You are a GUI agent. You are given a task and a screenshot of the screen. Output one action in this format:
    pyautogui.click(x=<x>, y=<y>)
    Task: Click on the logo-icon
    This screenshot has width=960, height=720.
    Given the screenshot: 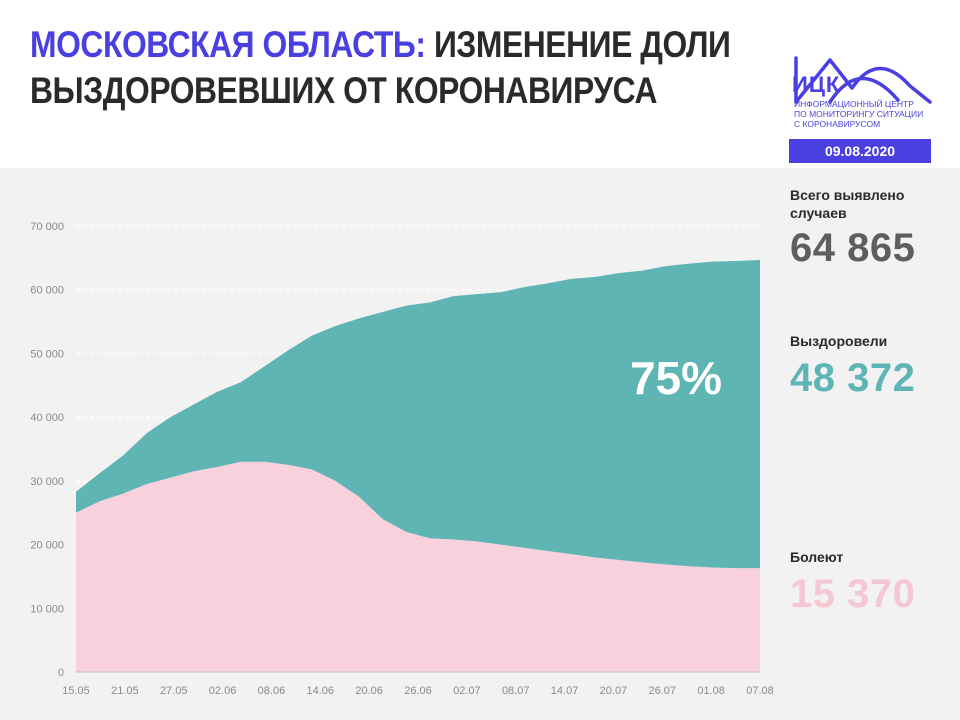 What is the action you would take?
    pyautogui.click(x=863, y=80)
    